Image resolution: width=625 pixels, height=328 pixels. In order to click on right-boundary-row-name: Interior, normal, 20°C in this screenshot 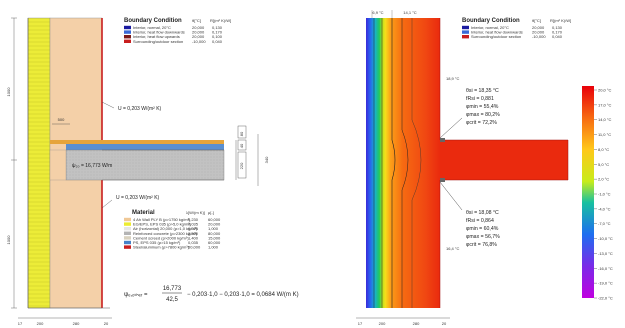, I will do `click(490, 27)`.